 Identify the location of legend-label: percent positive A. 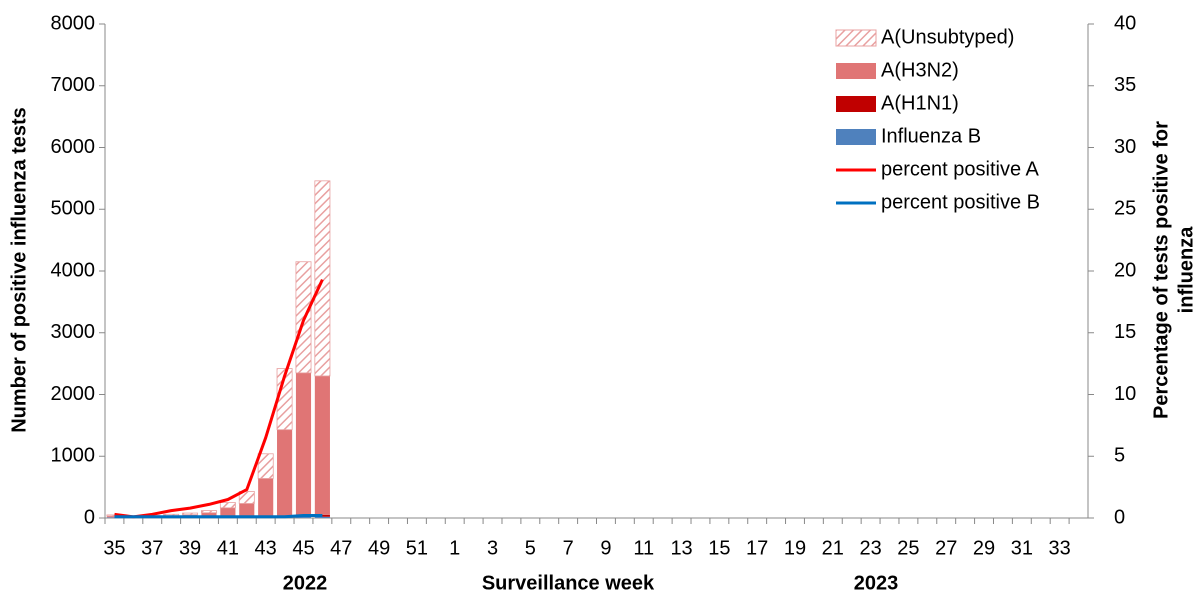
(960, 169).